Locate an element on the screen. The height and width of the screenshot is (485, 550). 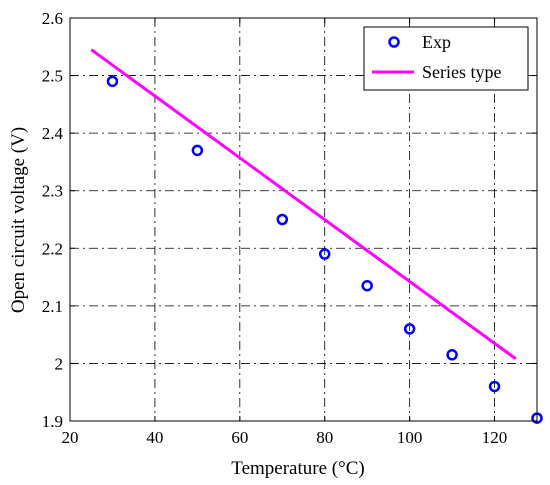
y-tick-label: 2.3 is located at coordinates (52, 191).